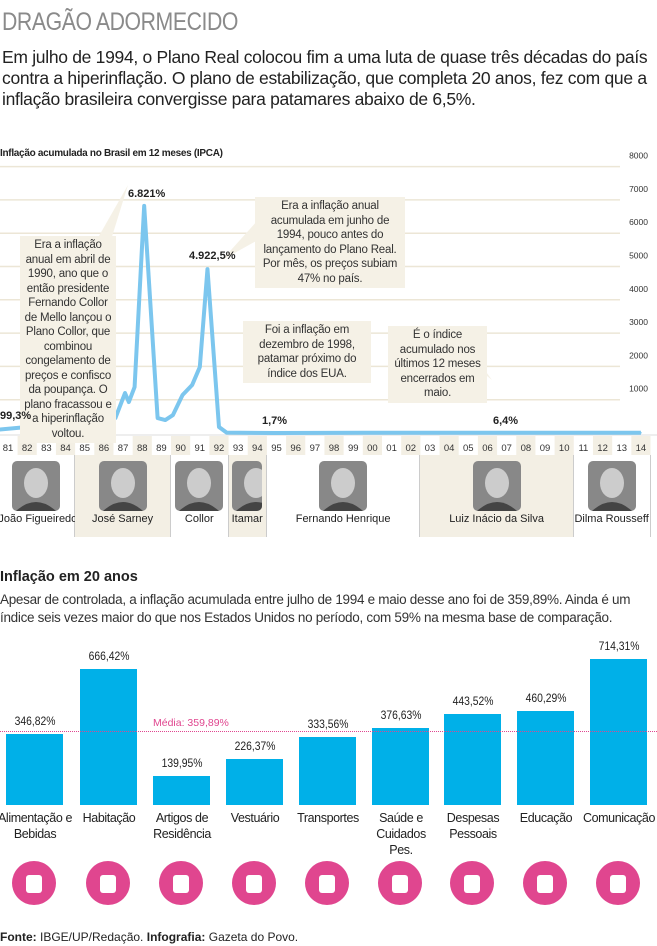 The width and height of the screenshot is (657, 946). I want to click on x-tick-label: 84, so click(65, 448).